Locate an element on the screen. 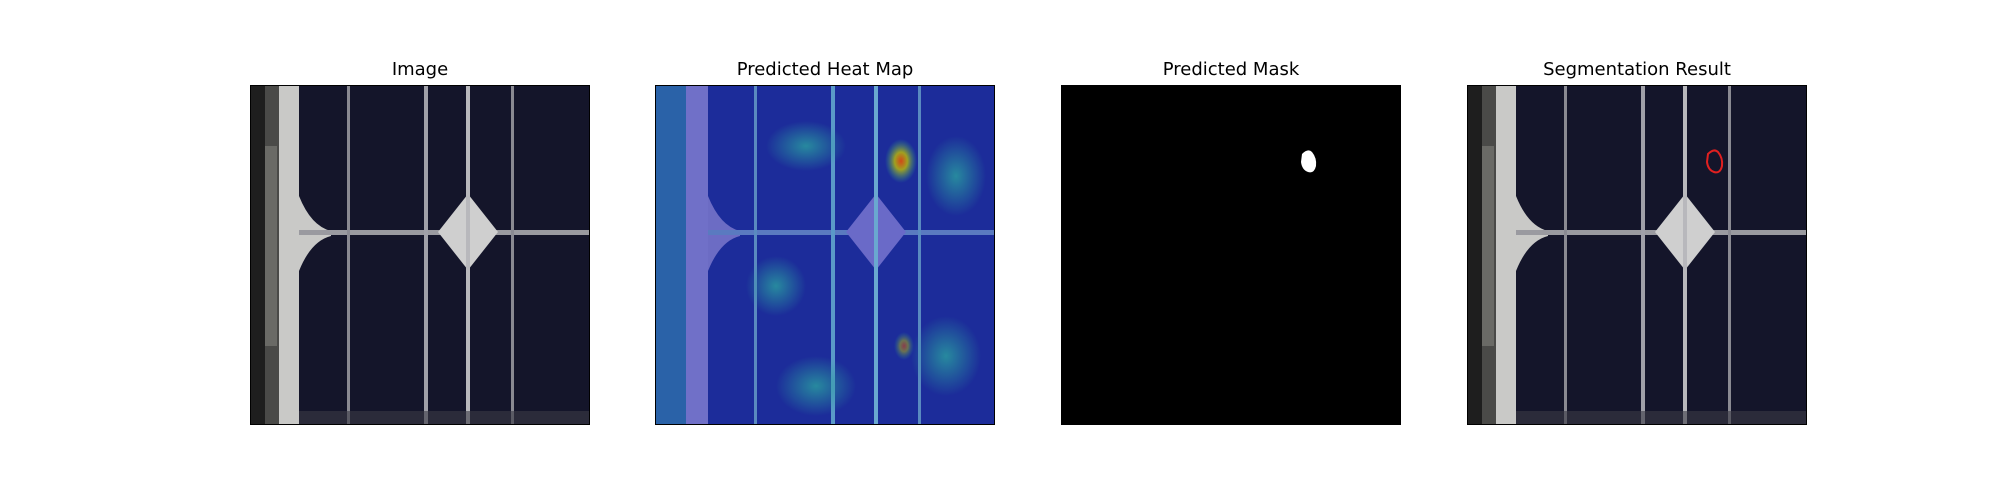 The height and width of the screenshot is (500, 2000). panel-title: Predicted Mask is located at coordinates (1231, 69).